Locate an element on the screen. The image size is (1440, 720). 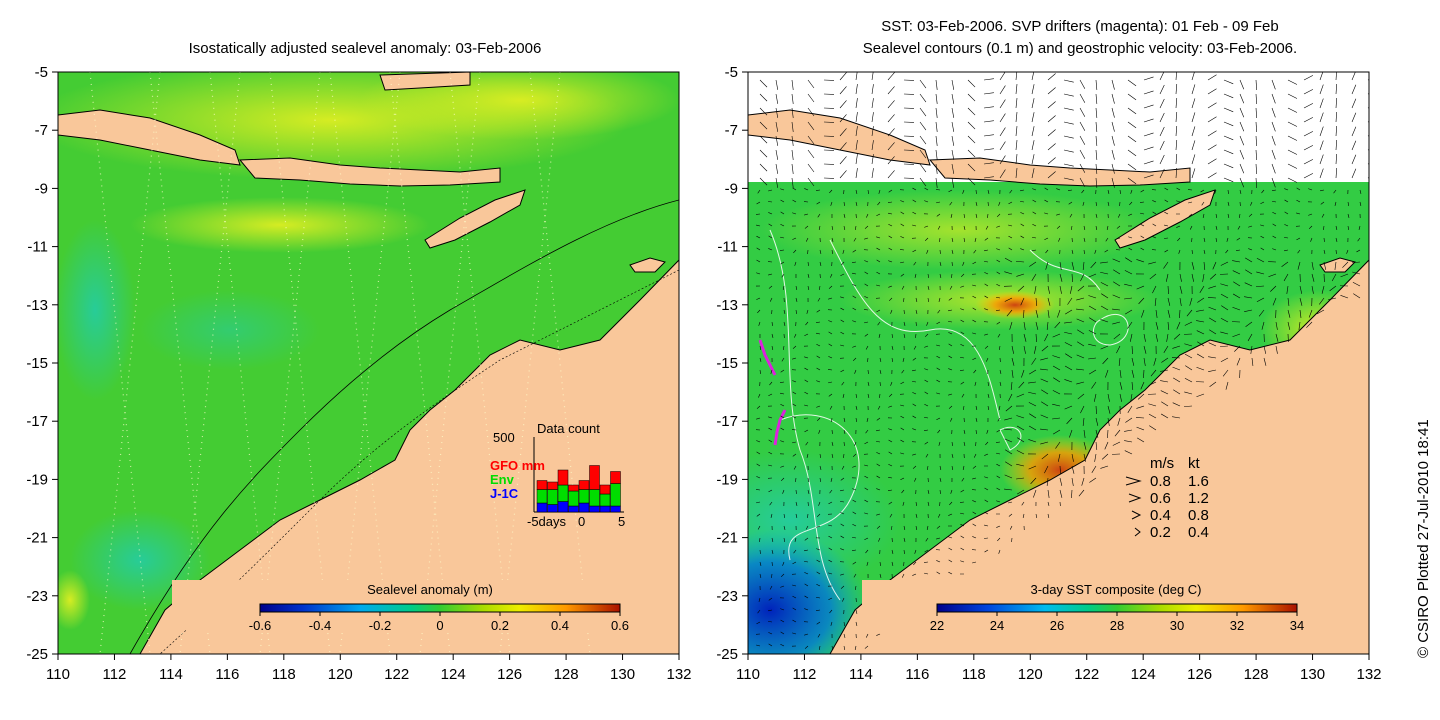
velocity-legend-ms-header: m/s is located at coordinates (1162, 463).